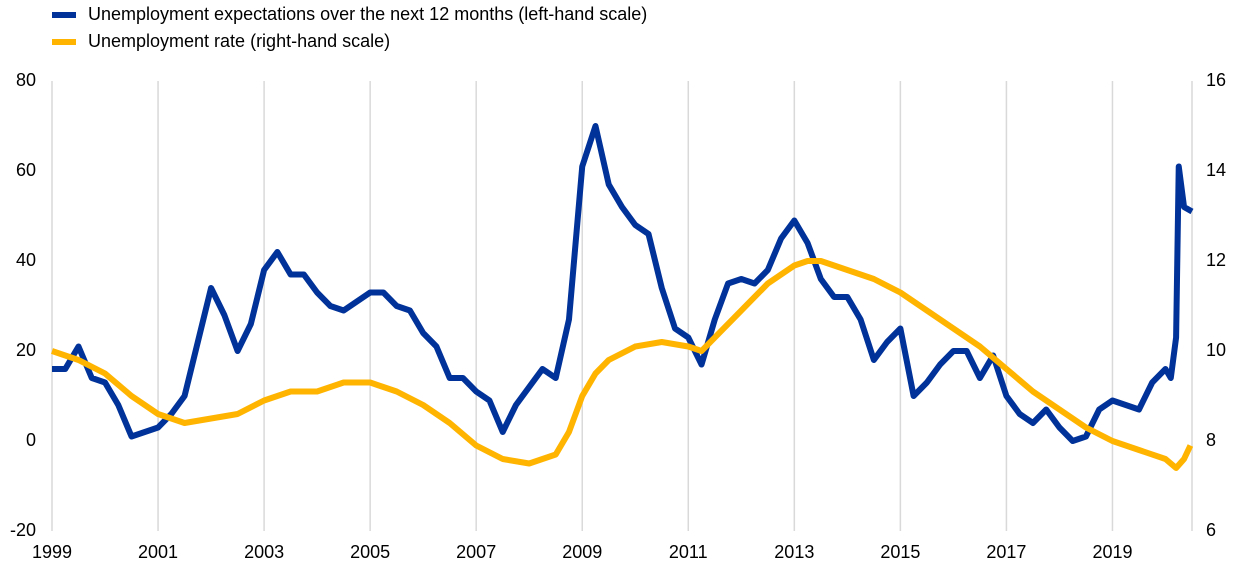  What do you see at coordinates (900, 552) in the screenshot?
I see `x-tick-label: 2015` at bounding box center [900, 552].